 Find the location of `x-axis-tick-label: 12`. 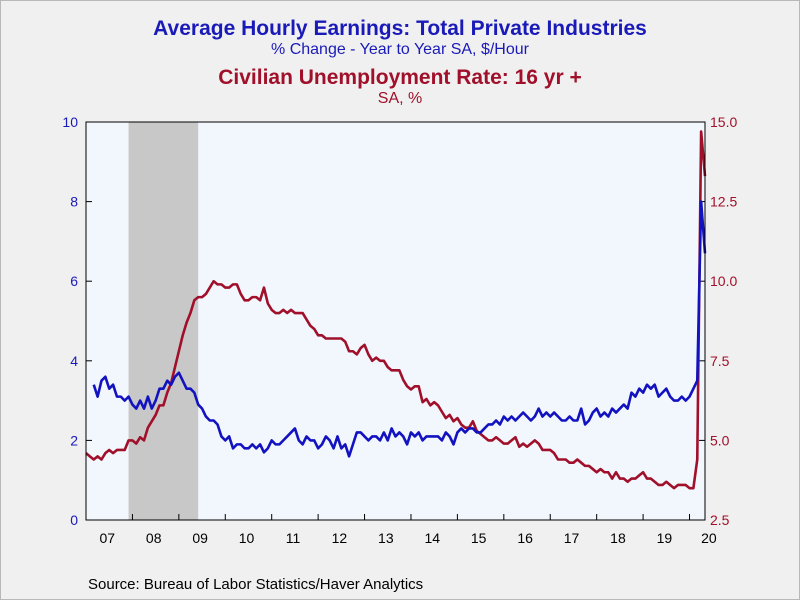

x-axis-tick-label: 12 is located at coordinates (340, 538).